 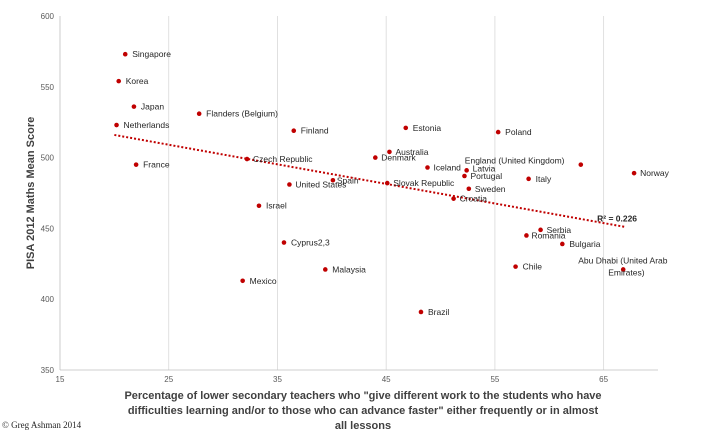 What do you see at coordinates (559, 230) in the screenshot?
I see `point-label: Serbia` at bounding box center [559, 230].